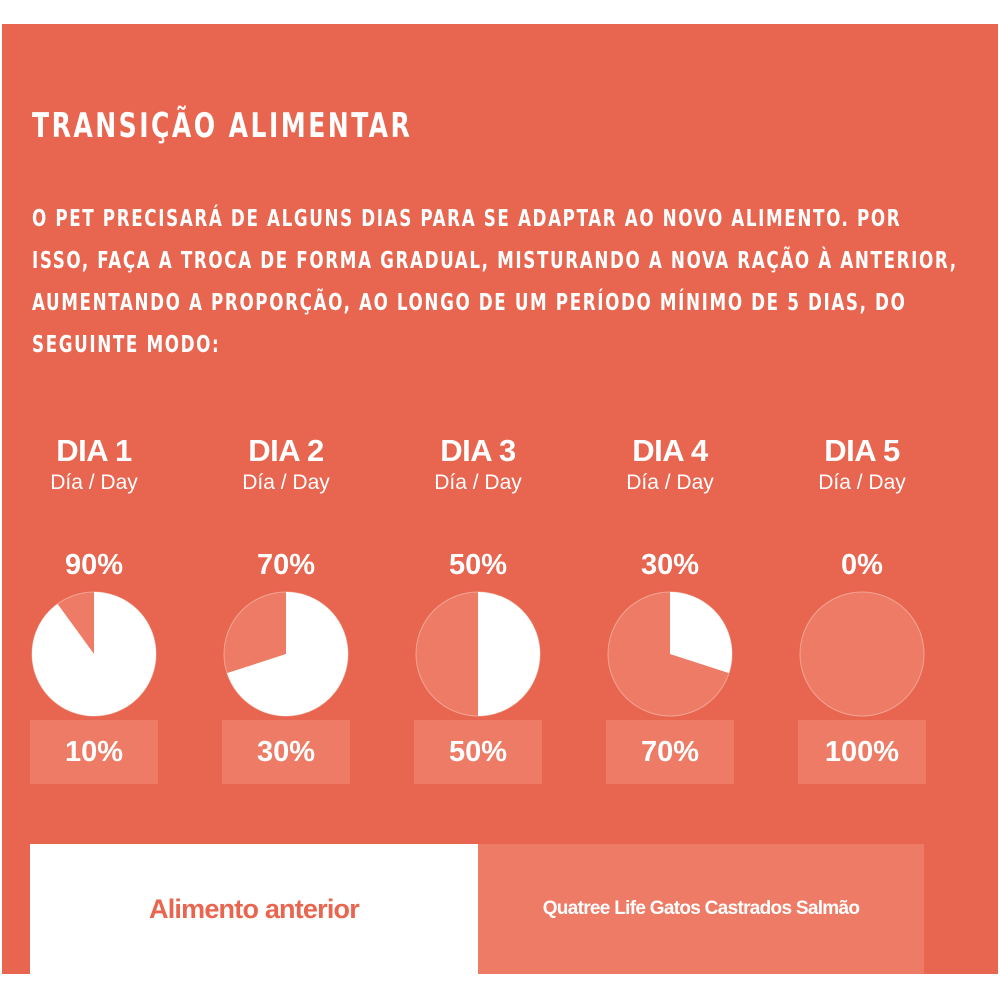 This screenshot has height=1000, width=1000. I want to click on day-title: DIA 4, so click(670, 450).